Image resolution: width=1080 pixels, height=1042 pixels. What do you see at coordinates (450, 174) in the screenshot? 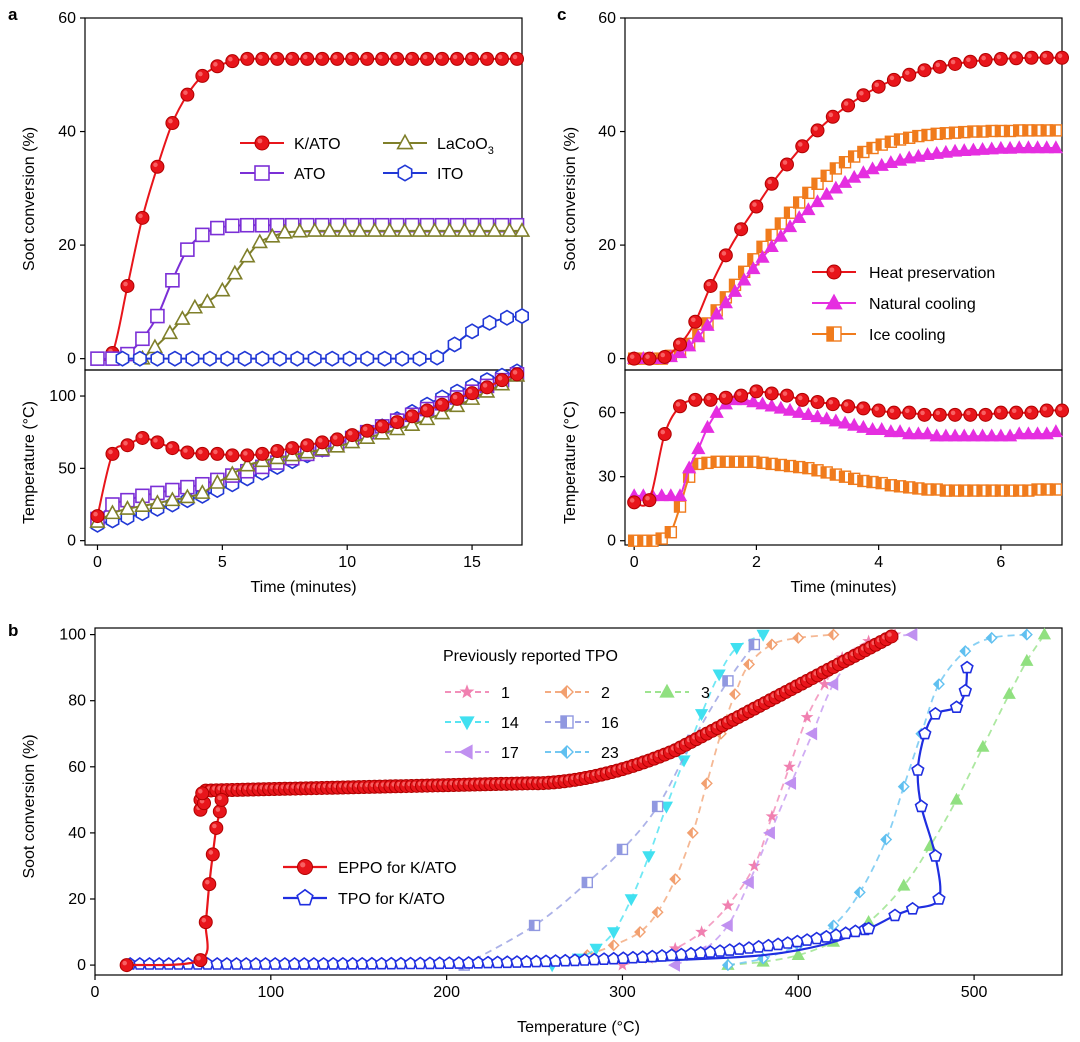
I see `legend-label: ITO` at bounding box center [450, 174].